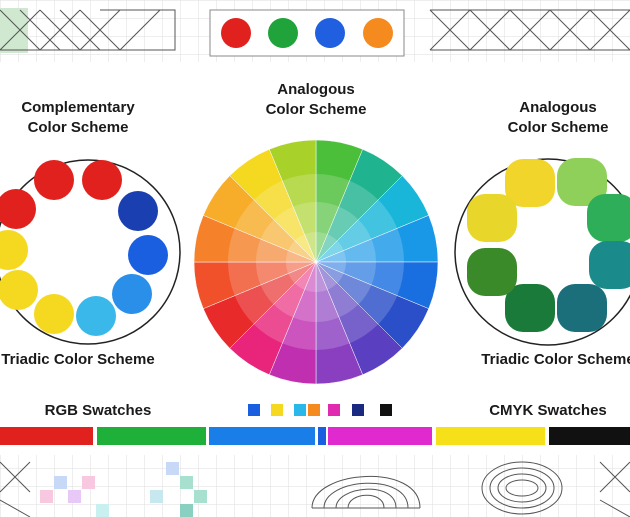 The image size is (630, 517). I want to click on pixel-squares, so click(123, 489).